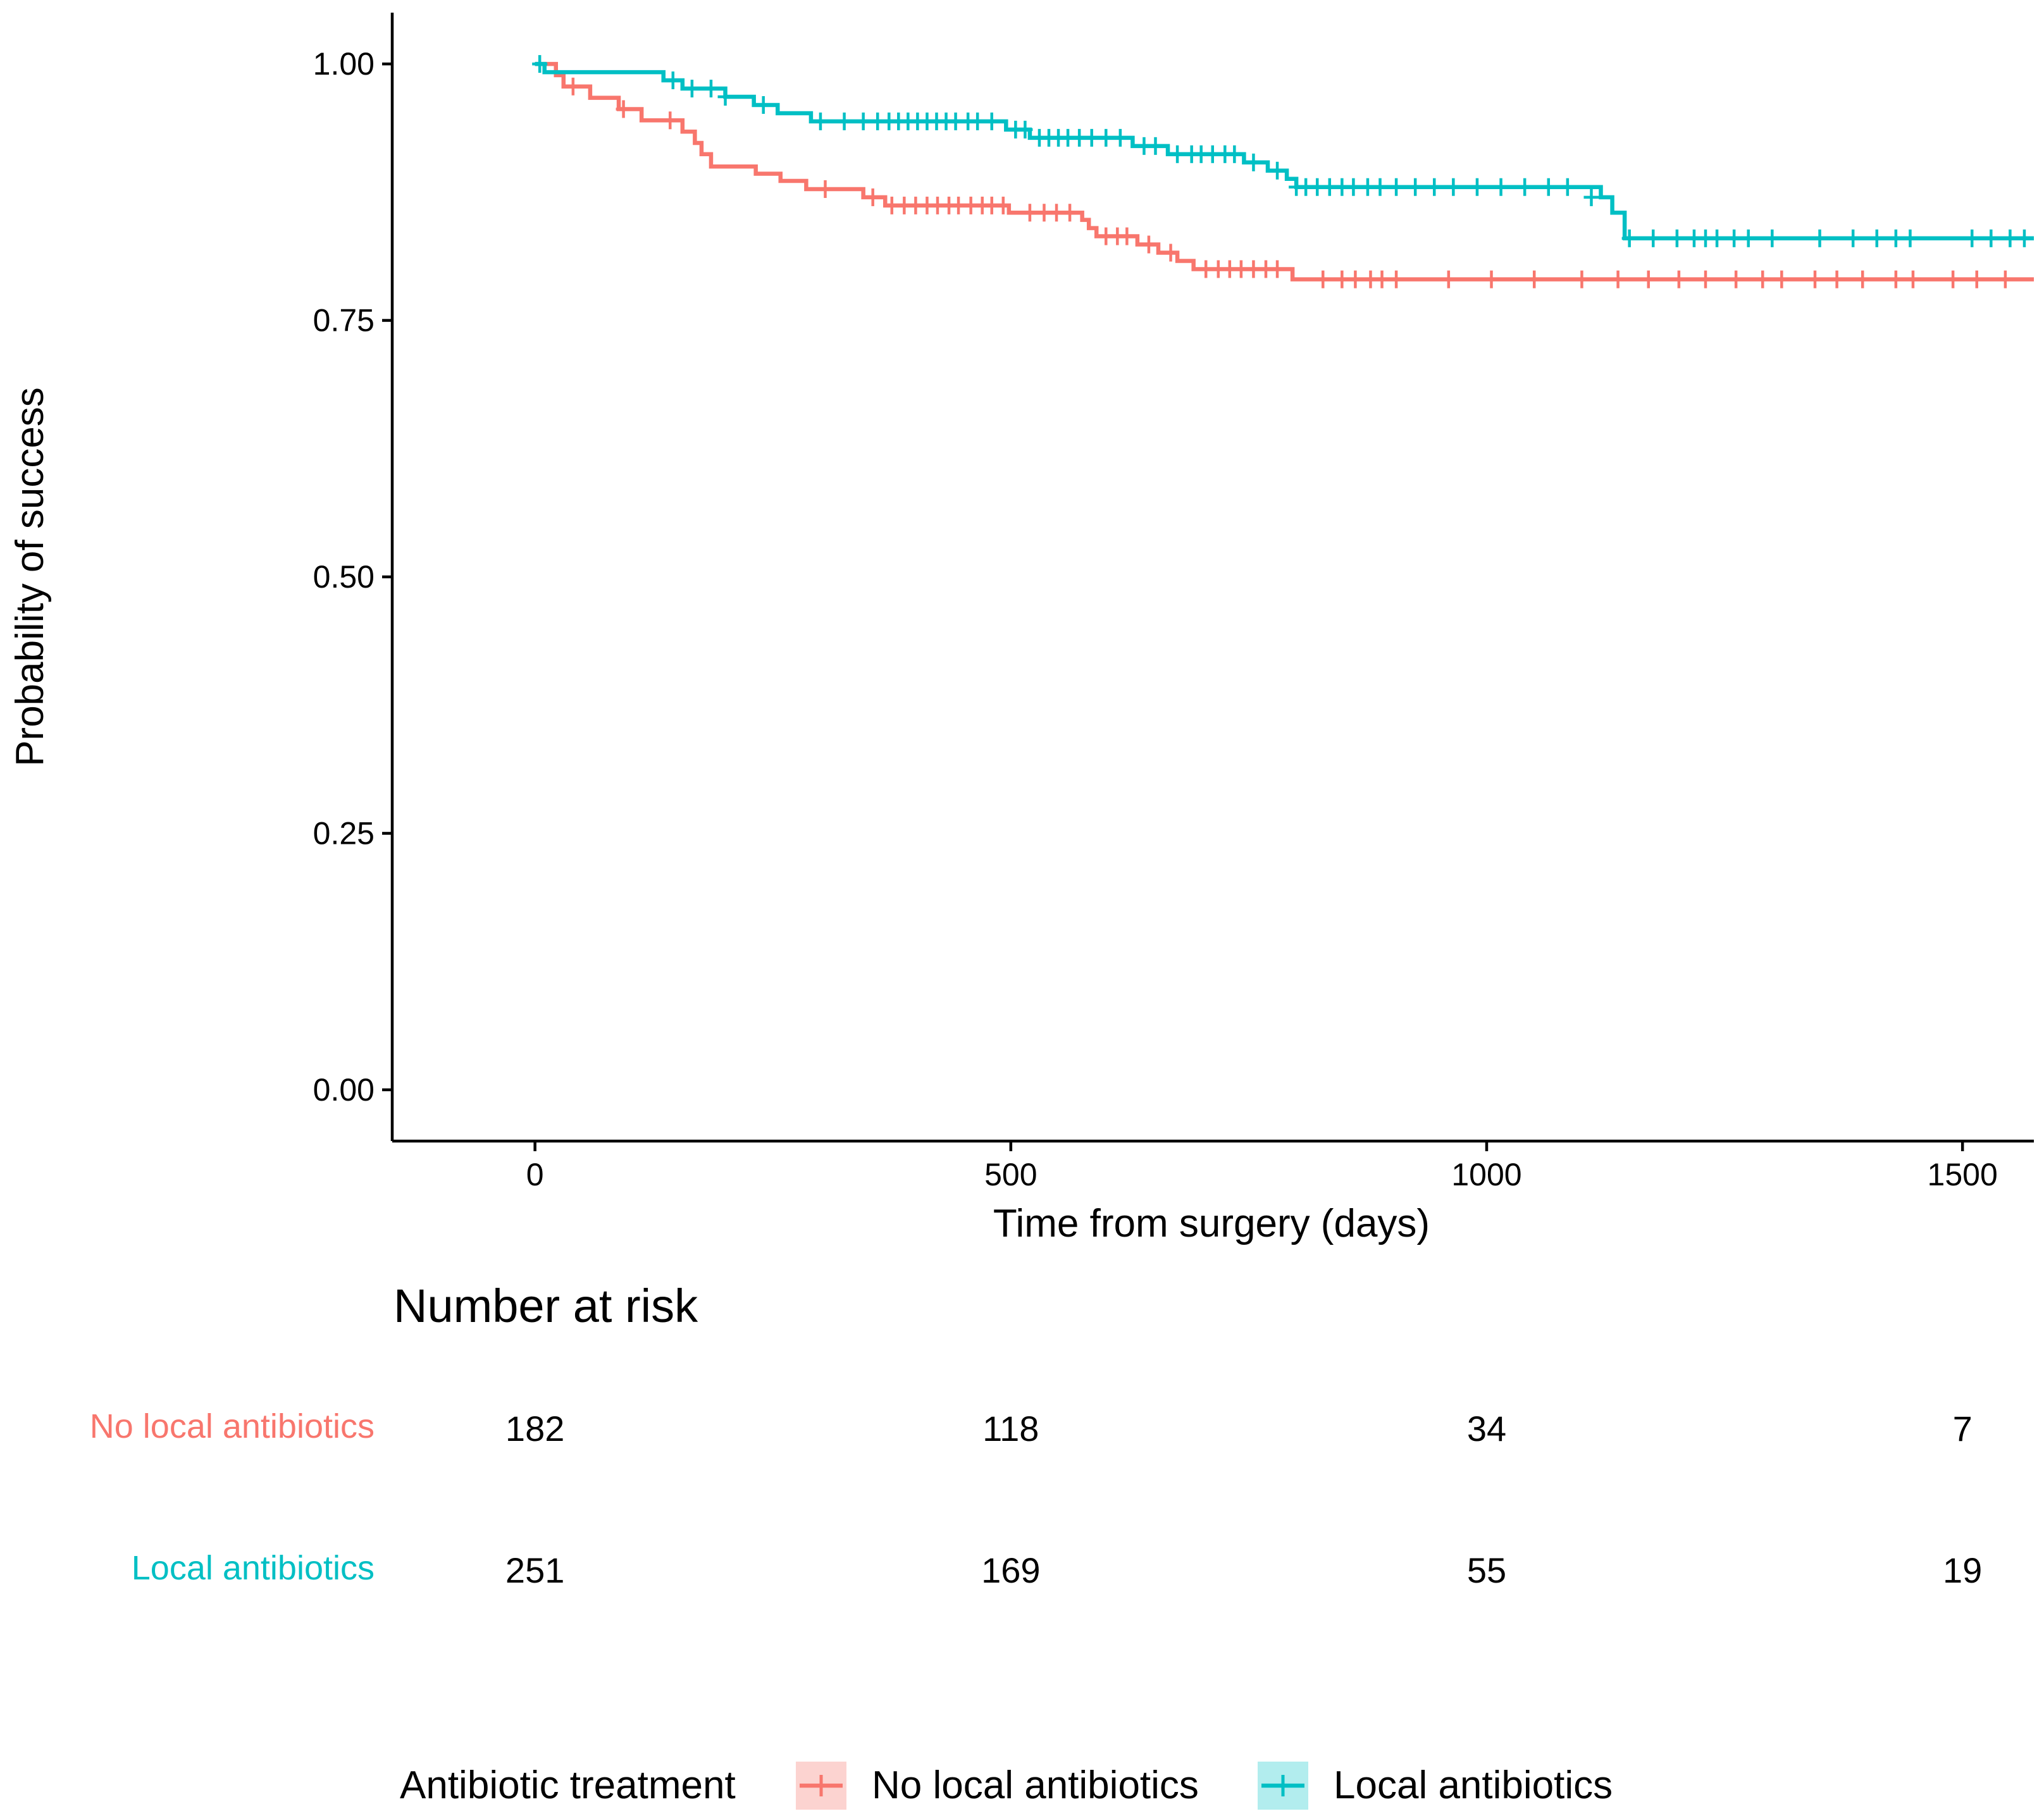  I want to click on plot-curves, so click(1283, 171).